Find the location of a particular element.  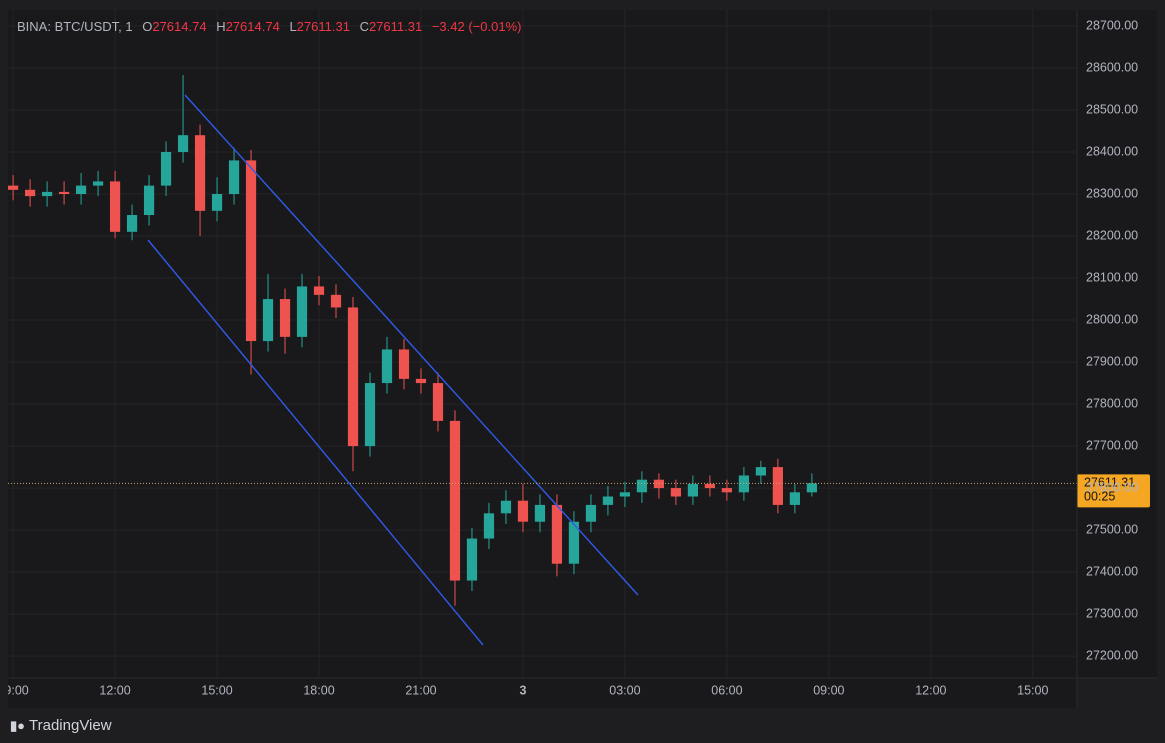

y-tick-label: 28700.00 is located at coordinates (1112, 25).